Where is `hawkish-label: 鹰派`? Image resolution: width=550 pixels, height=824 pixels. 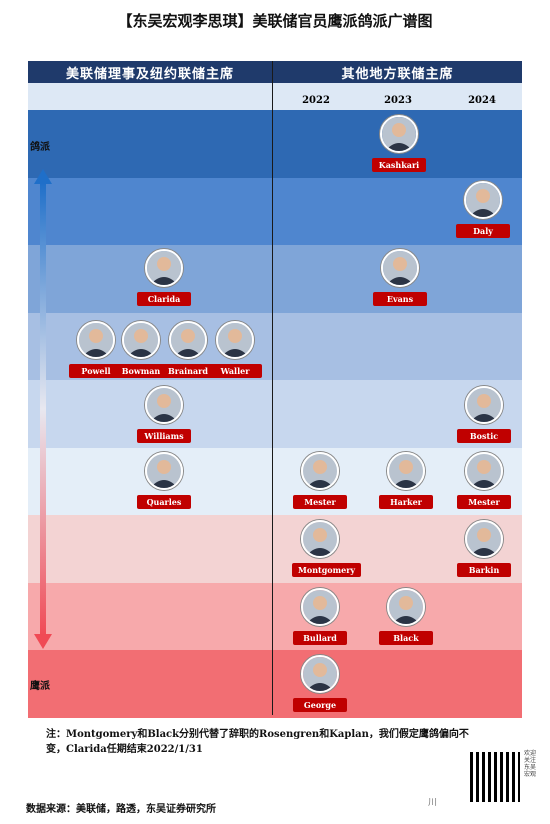 hawkish-label: 鹰派 is located at coordinates (40, 686).